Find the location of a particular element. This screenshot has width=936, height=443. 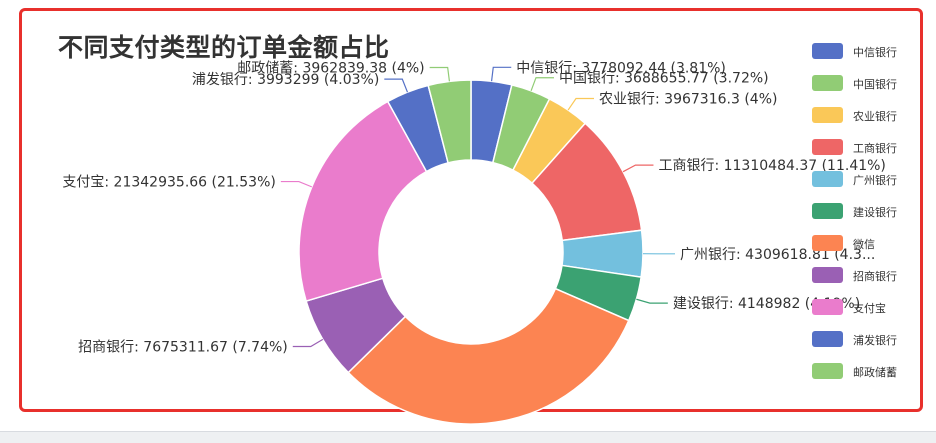

legend-label: 工商银行 is located at coordinates (875, 148).